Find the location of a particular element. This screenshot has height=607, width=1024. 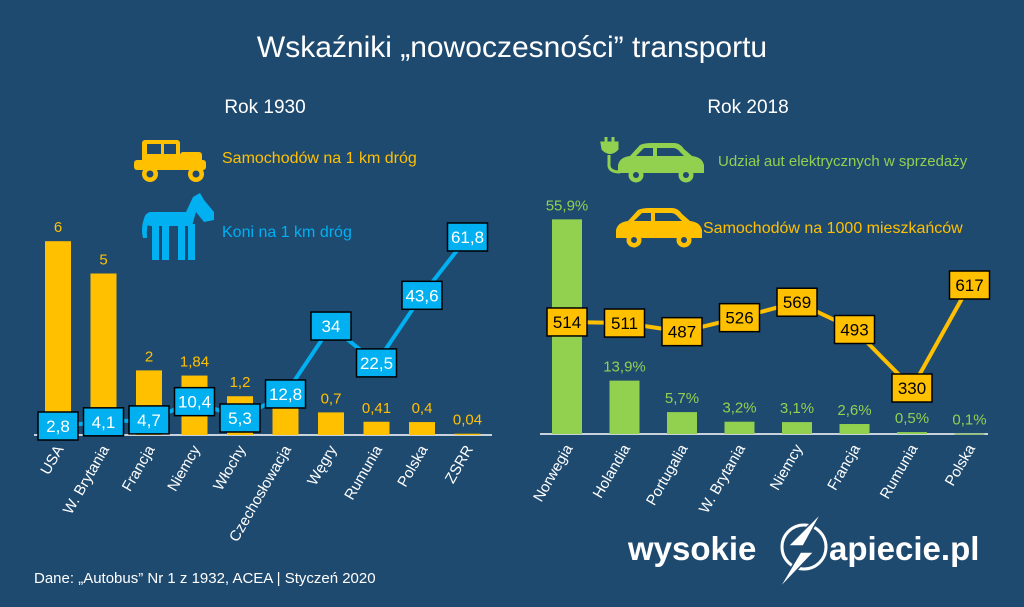

bar-label-6: 2,6% is located at coordinates (854, 410).